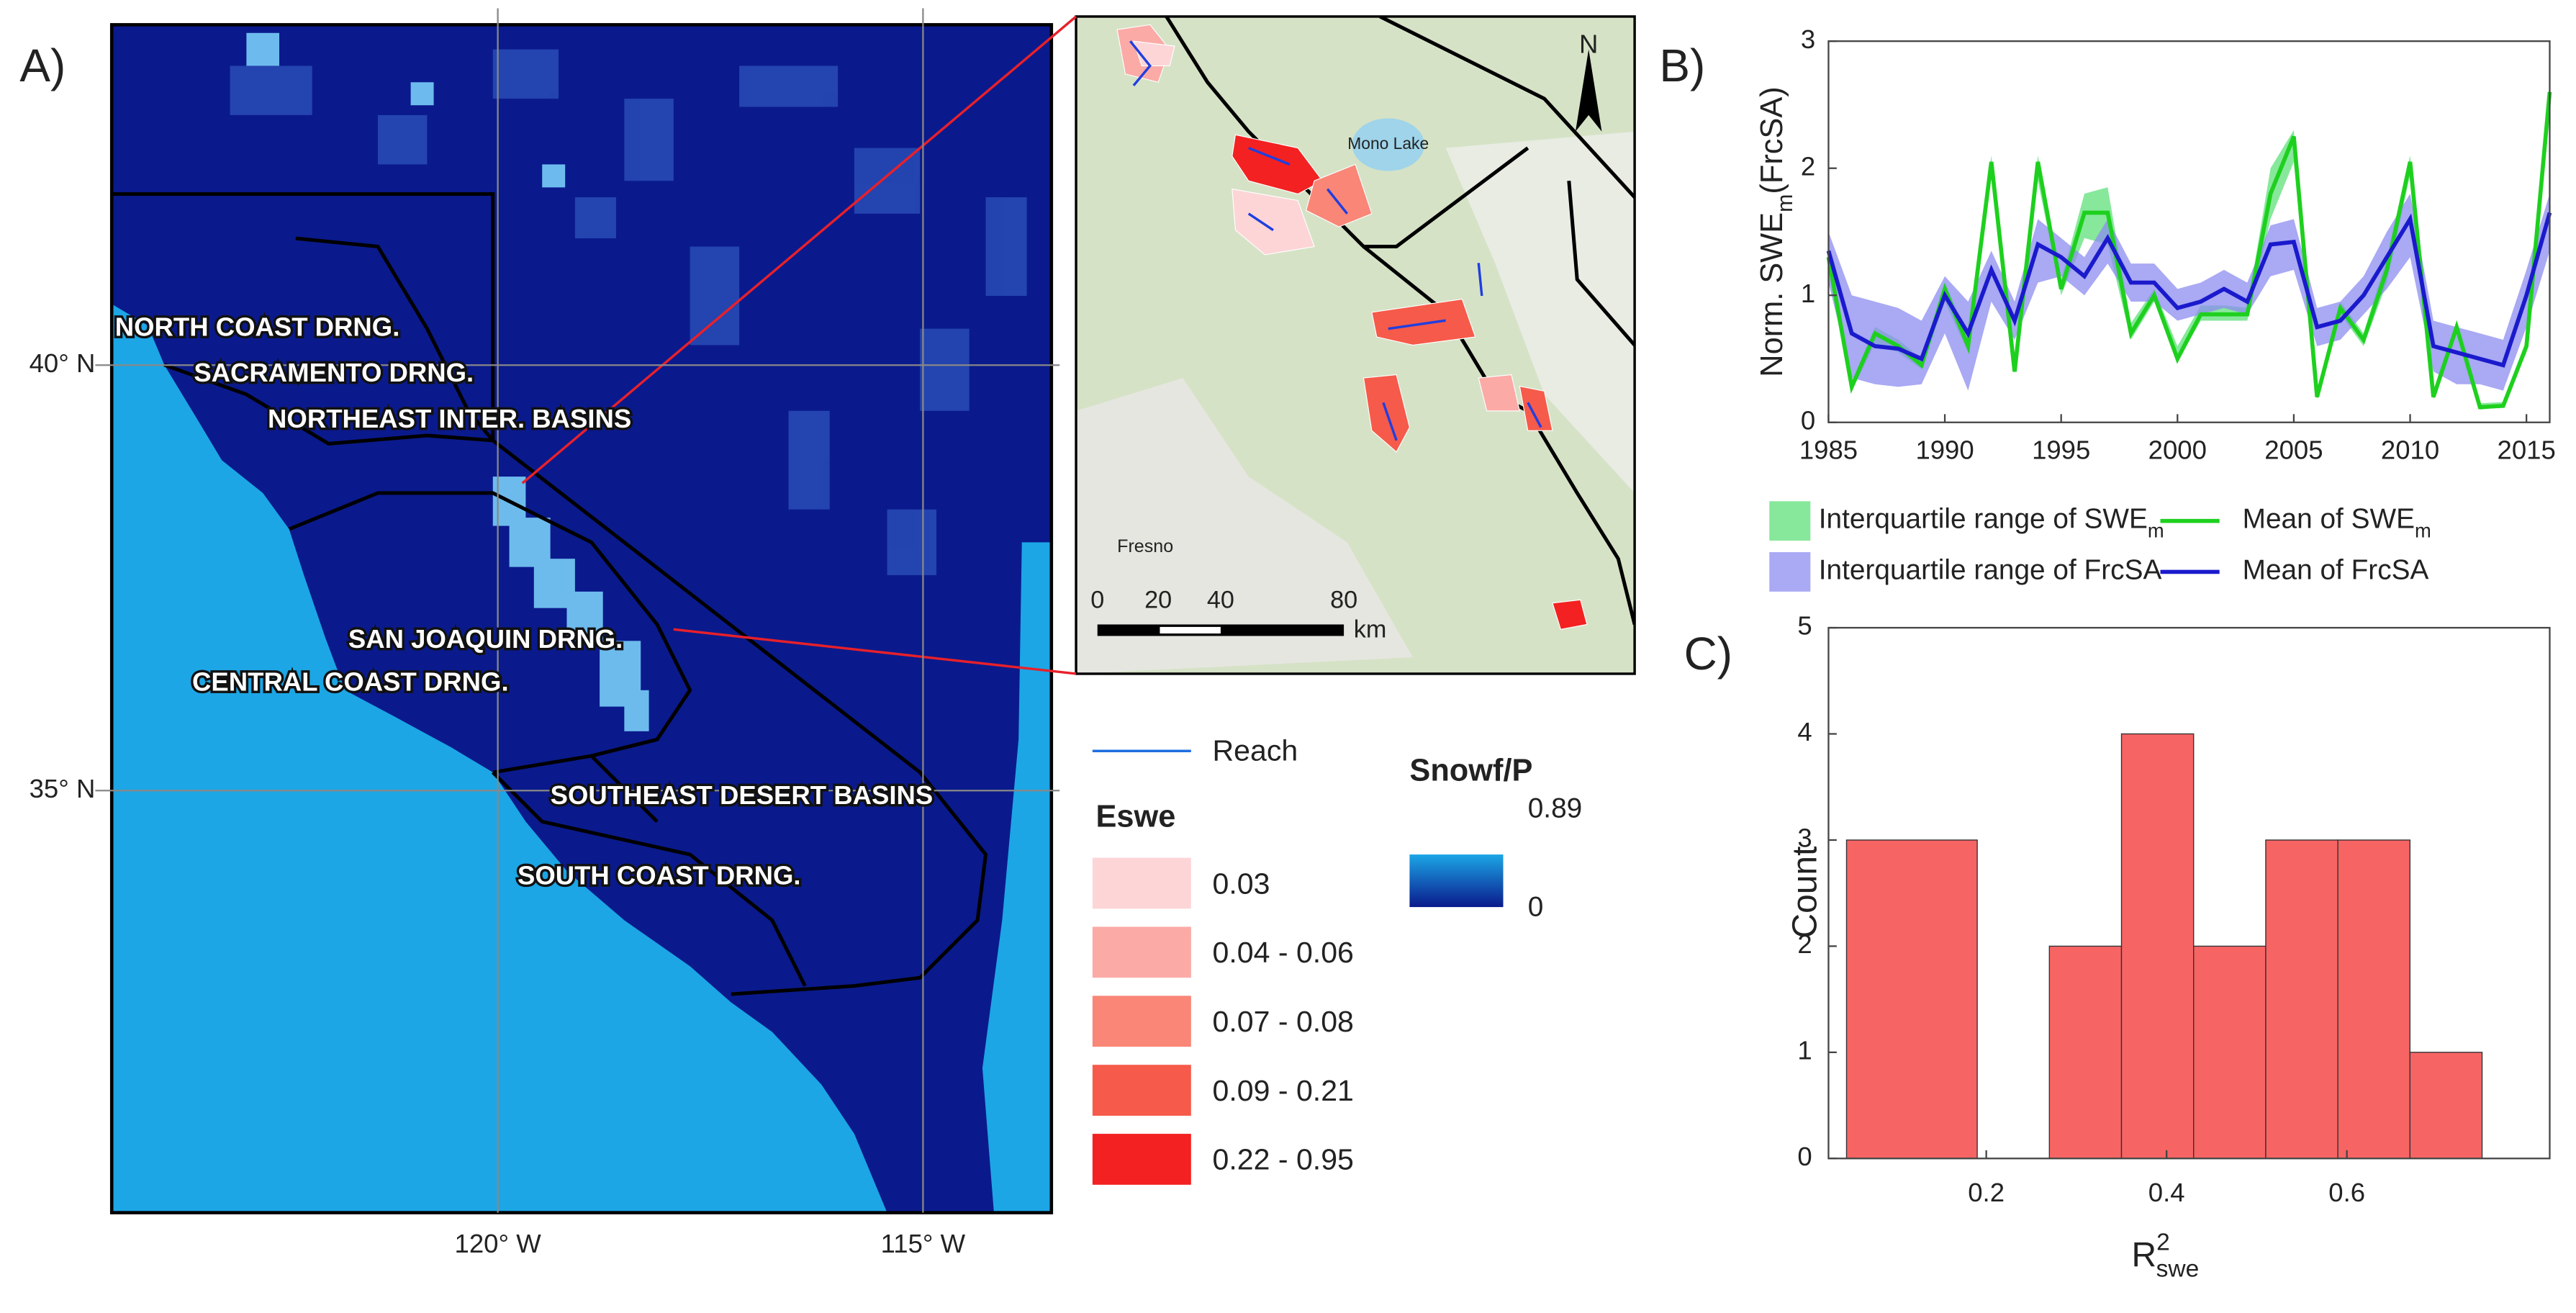 The height and width of the screenshot is (1313, 2576). I want to click on legend-label: Mean of SWEm, so click(2337, 522).